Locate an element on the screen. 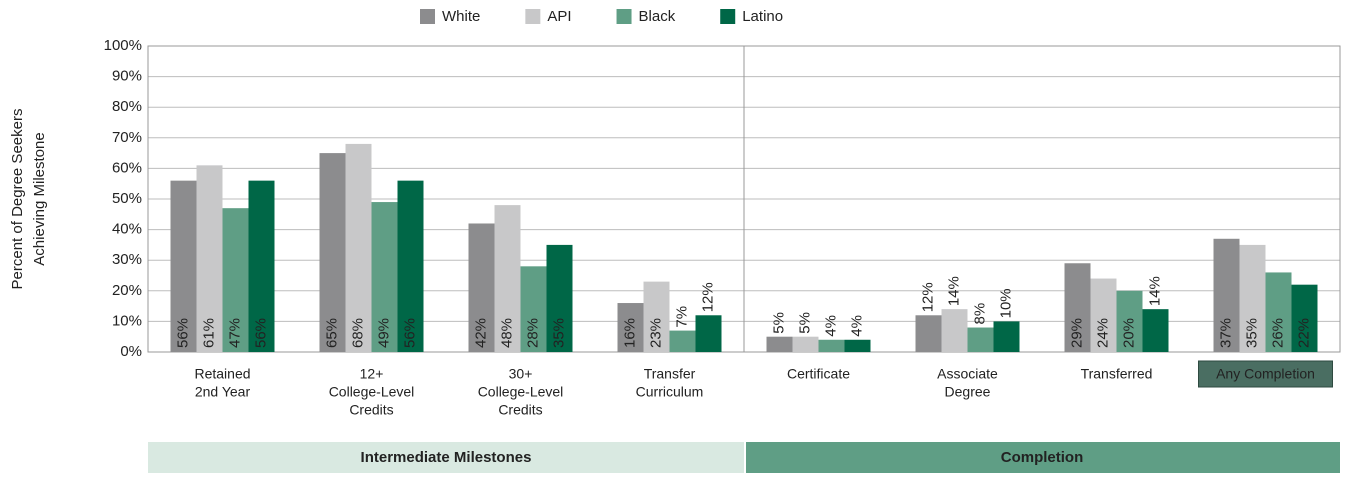 Image resolution: width=1346 pixels, height=479 pixels. x-tick-label: Degree is located at coordinates (968, 392).